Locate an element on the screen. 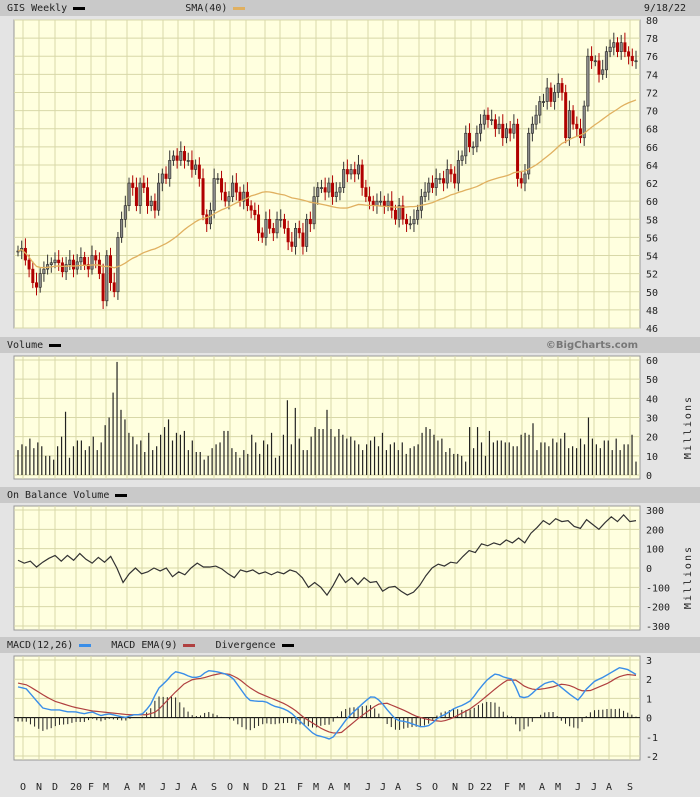 The width and height of the screenshot is (700, 797). price-y-tick: 52 is located at coordinates (652, 275).